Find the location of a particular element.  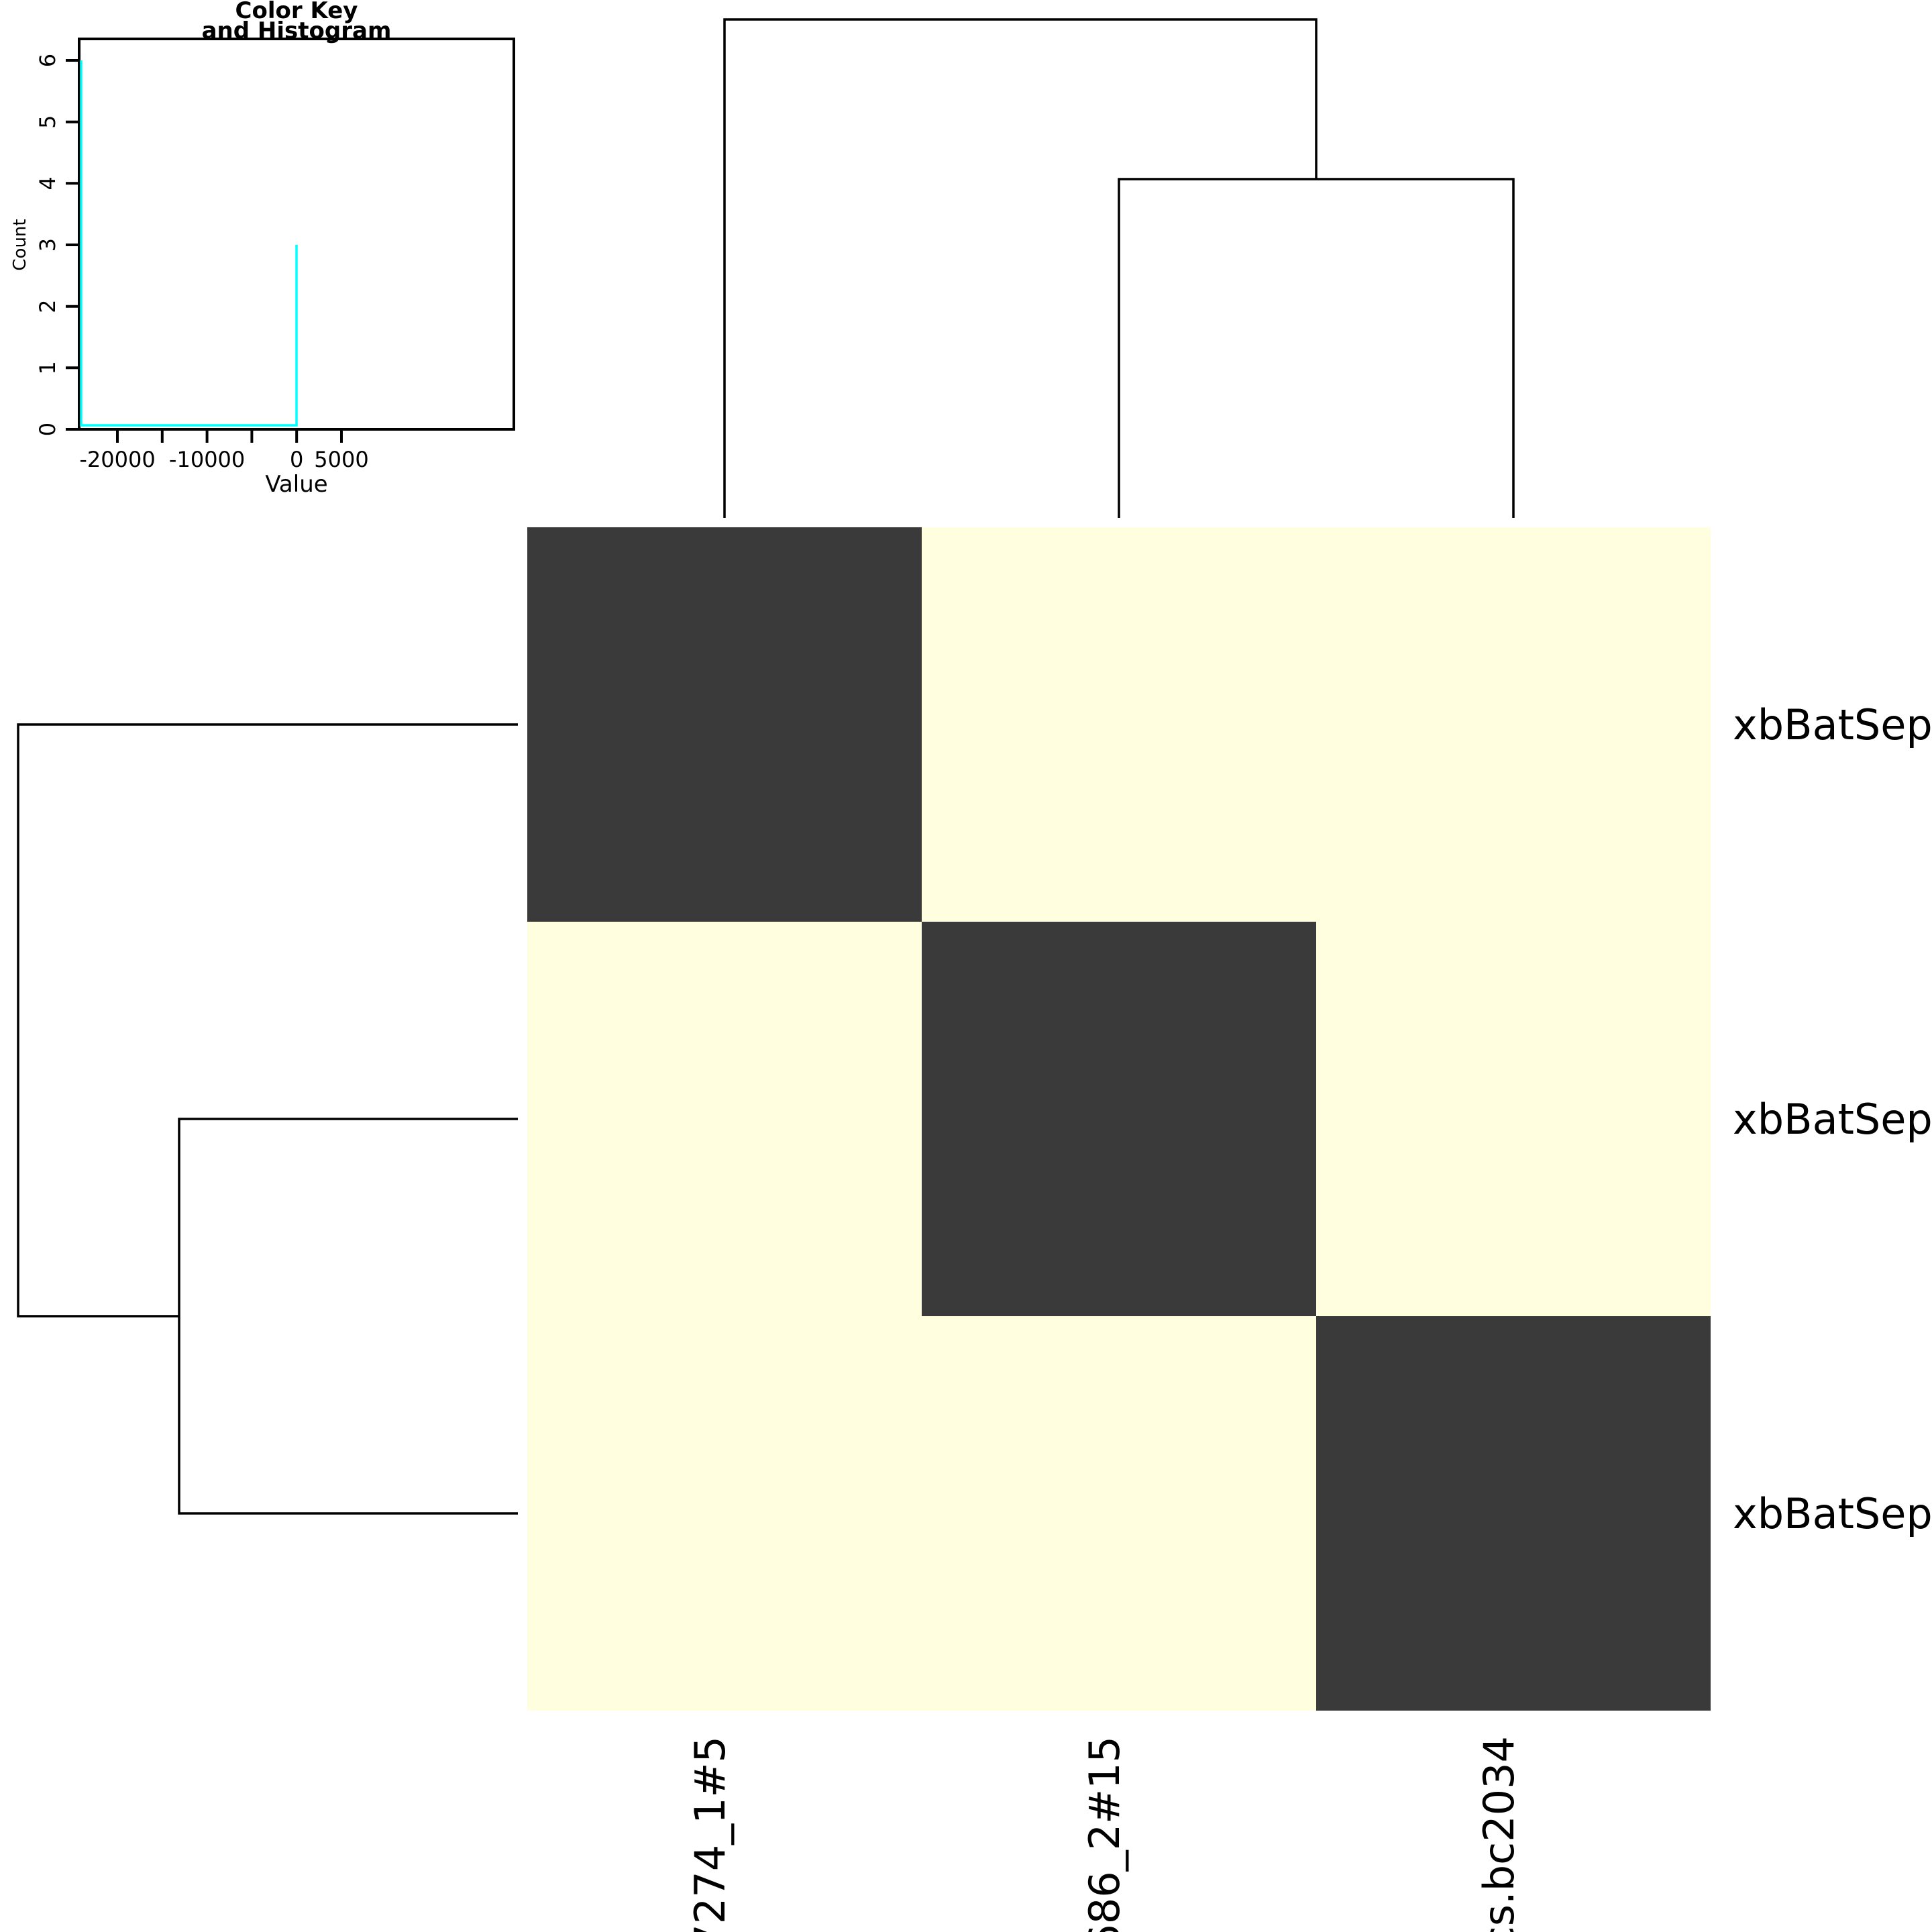

y-tick-label: 5 is located at coordinates (47, 122).